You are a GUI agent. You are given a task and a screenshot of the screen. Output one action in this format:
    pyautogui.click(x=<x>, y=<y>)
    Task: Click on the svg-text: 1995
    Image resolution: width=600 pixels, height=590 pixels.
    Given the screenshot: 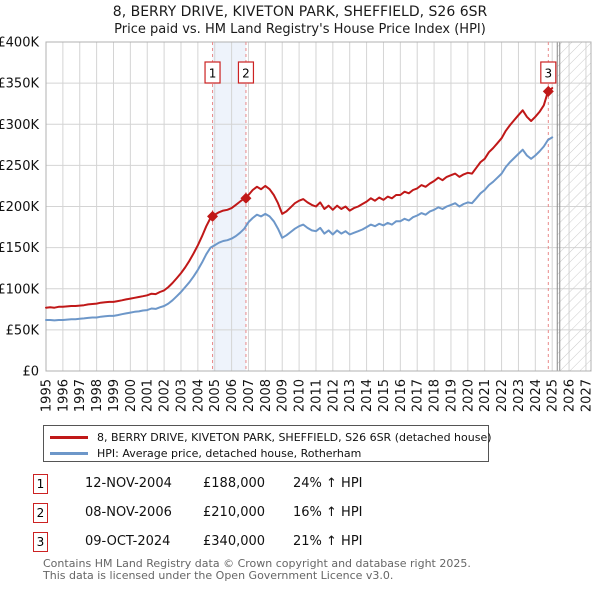 What is the action you would take?
    pyautogui.click(x=47, y=395)
    